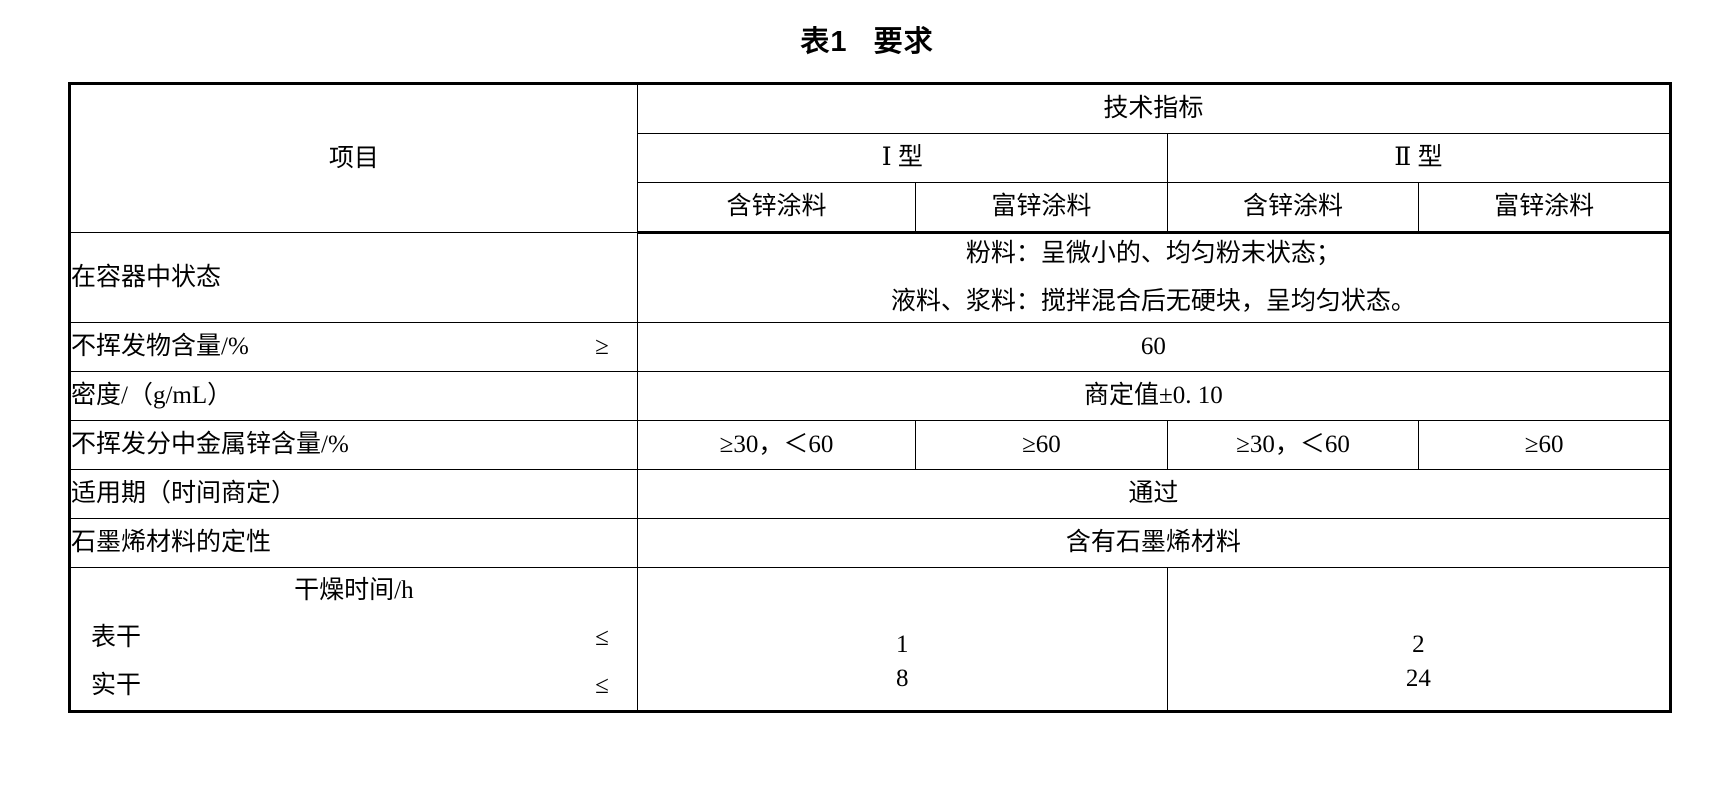 Image resolution: width=1734 pixels, height=806 pixels. I want to click on table-row: 适用期（时间商定） 通过, so click(870, 494).